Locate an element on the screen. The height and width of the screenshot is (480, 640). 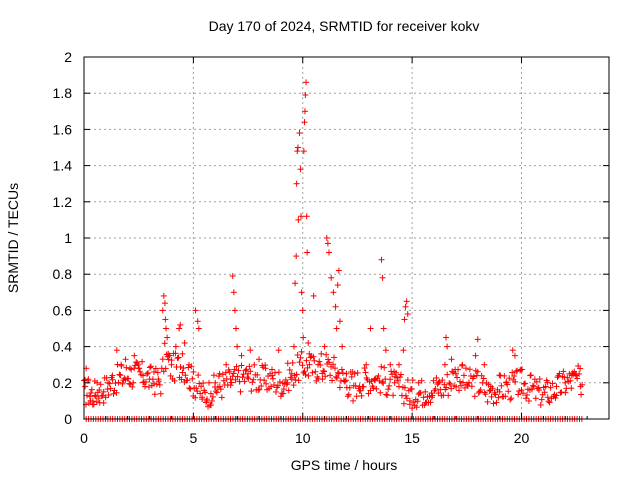
y-tick-label: 2 is located at coordinates (68, 57).